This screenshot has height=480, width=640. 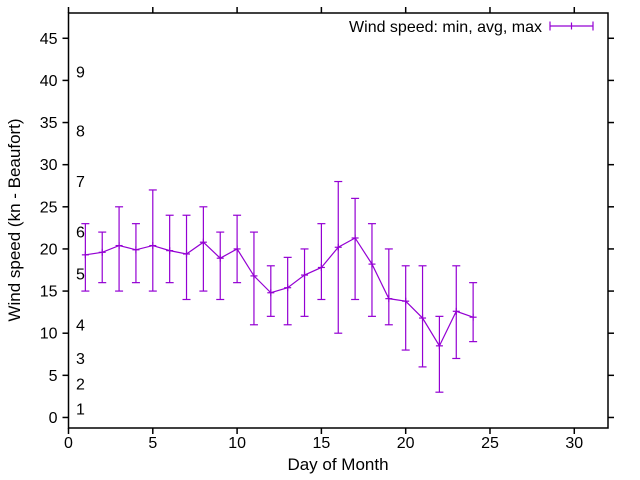 I want to click on y-axis-label: Wind speed (kn - Beaufort), so click(x=14, y=219).